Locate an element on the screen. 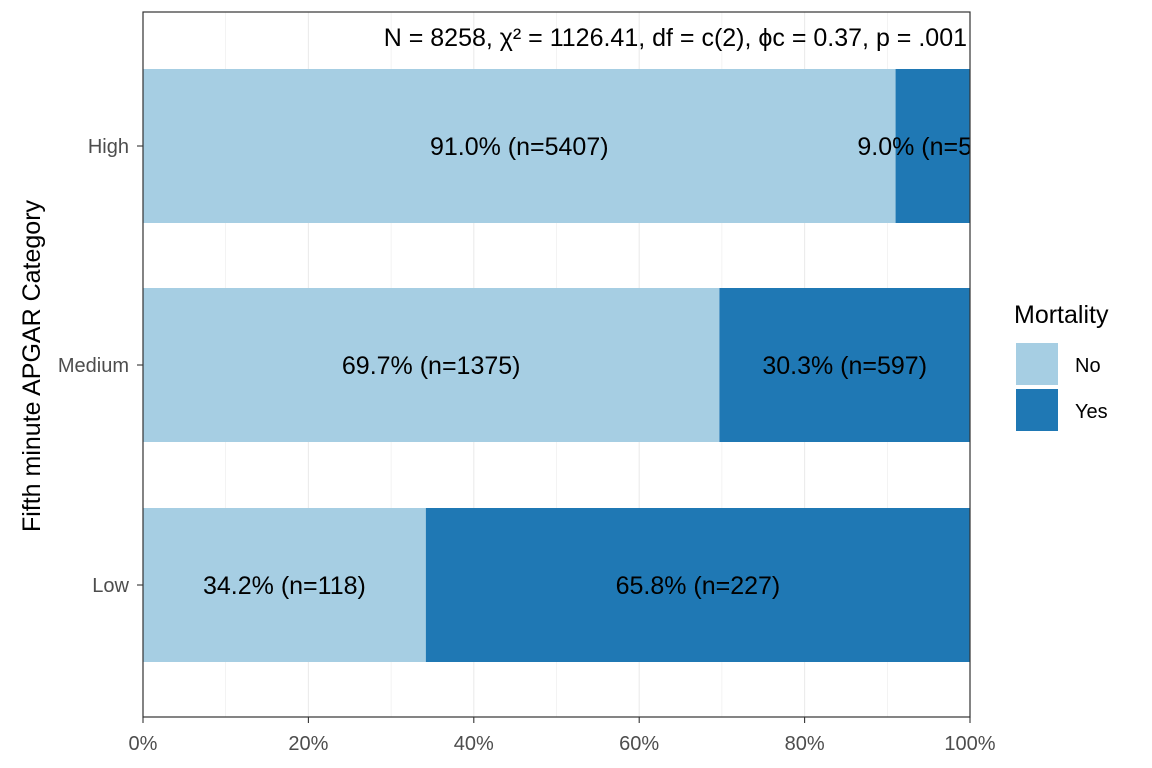 This screenshot has width=1152, height=768. bar-label-medium-no: 69.7% (n=1375) is located at coordinates (431, 366).